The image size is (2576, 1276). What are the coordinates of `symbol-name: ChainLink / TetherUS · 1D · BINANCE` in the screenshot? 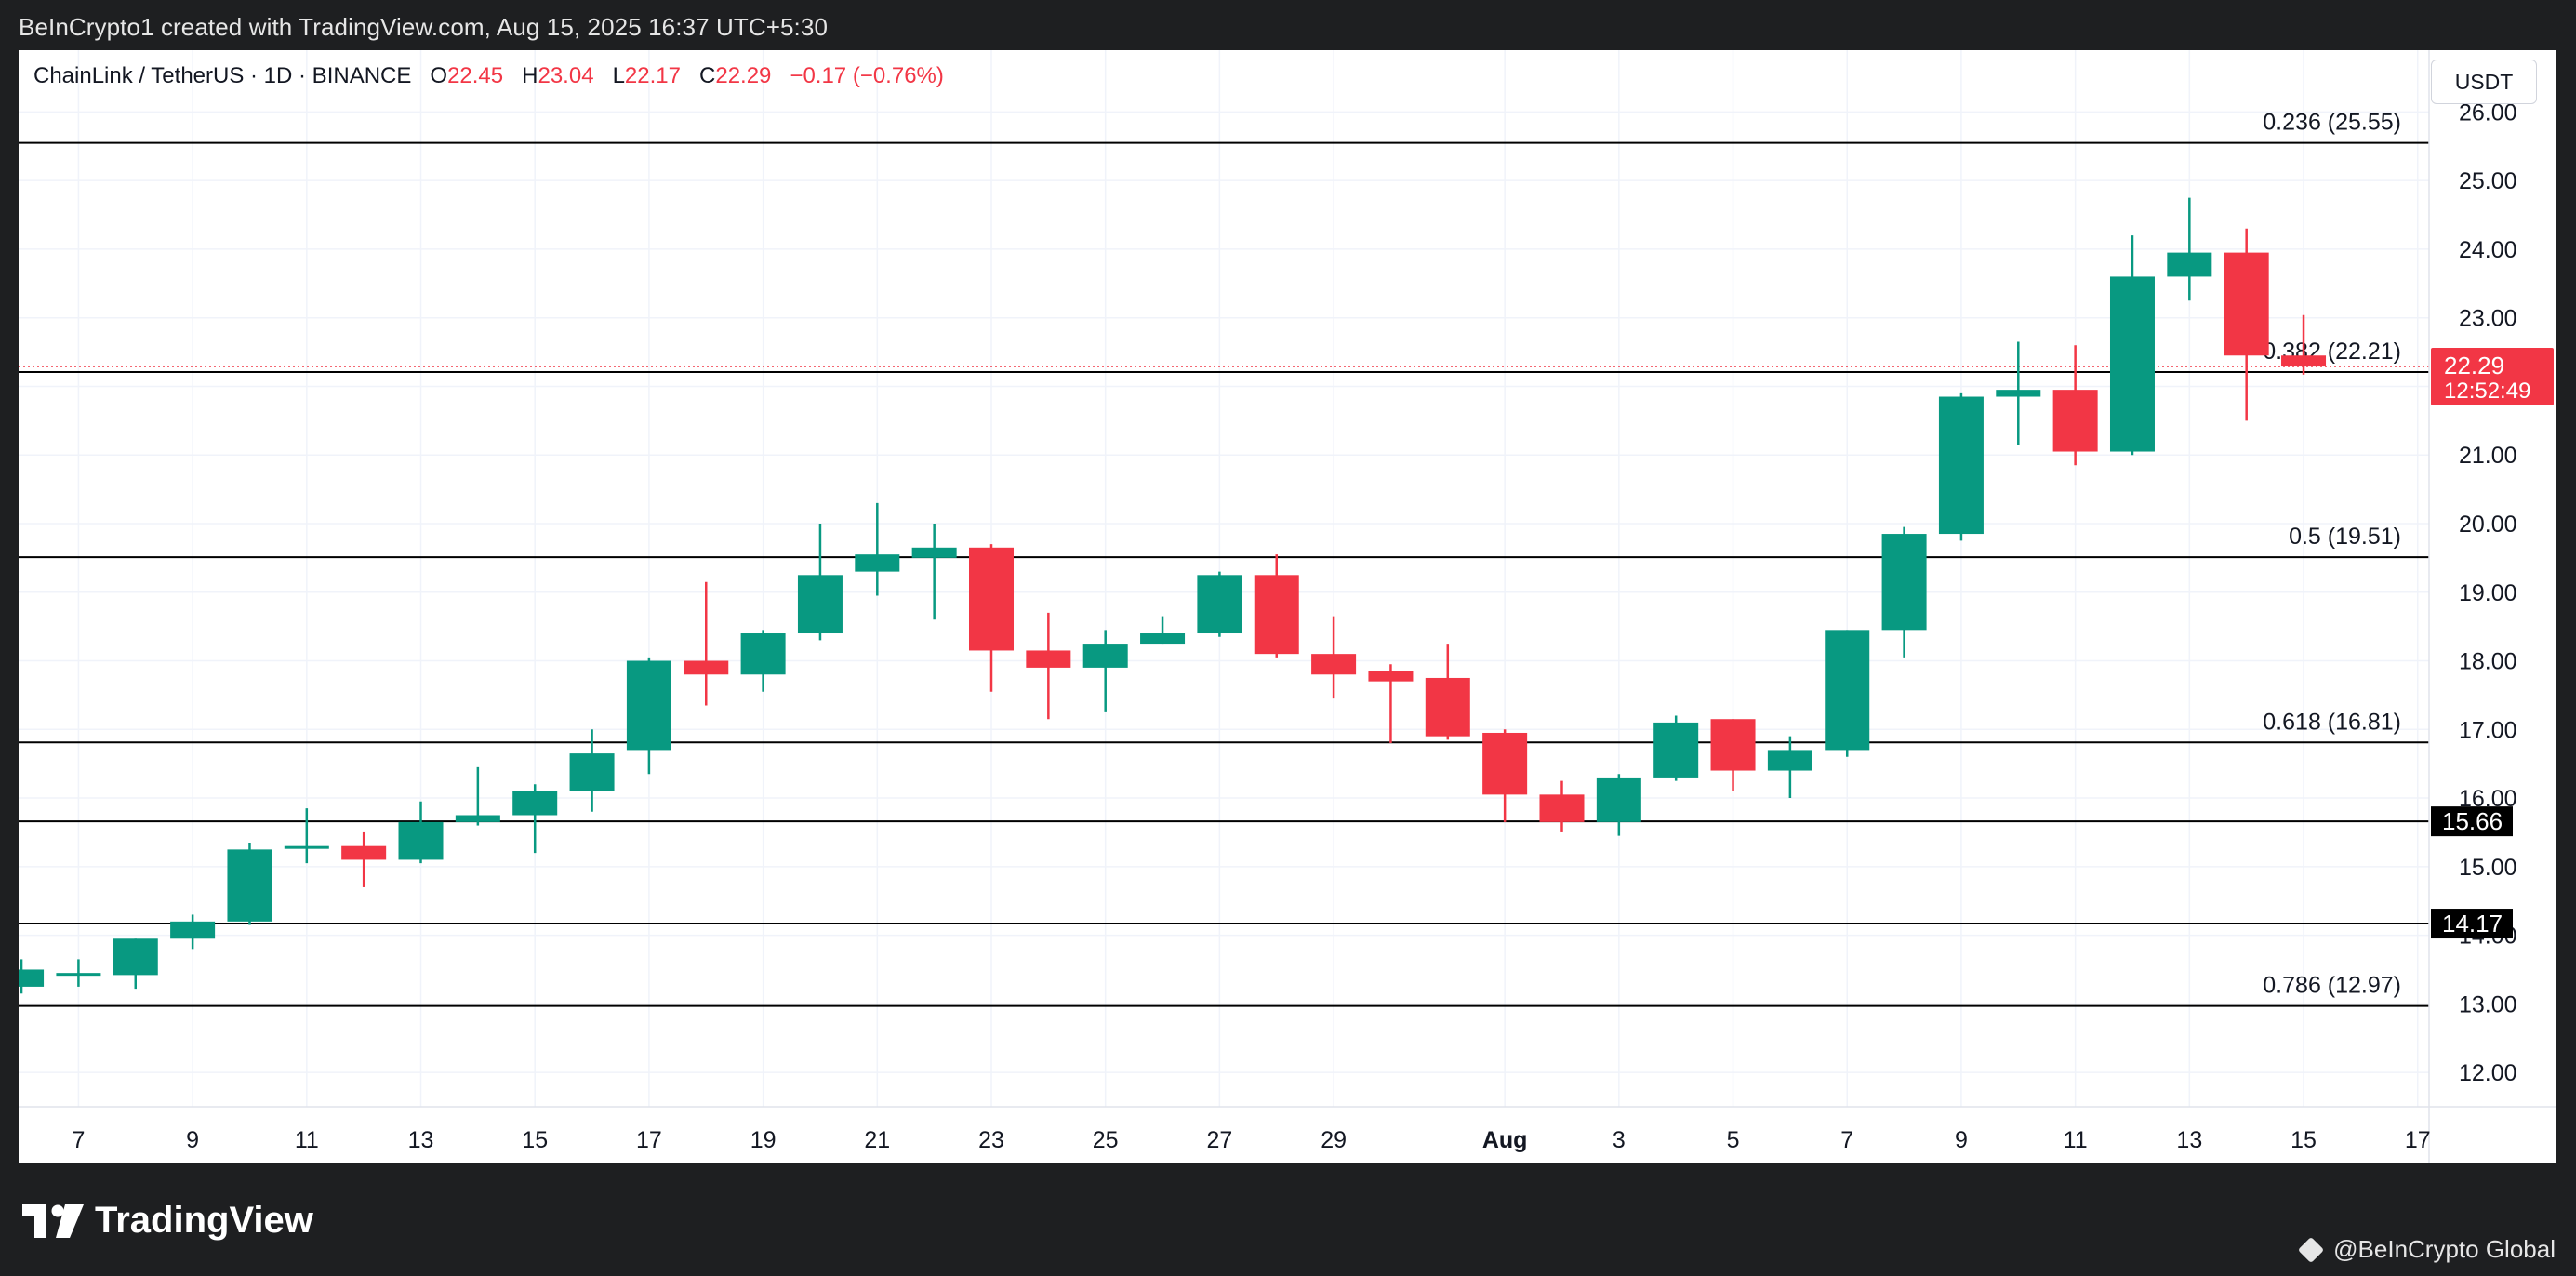 It's located at (222, 75).